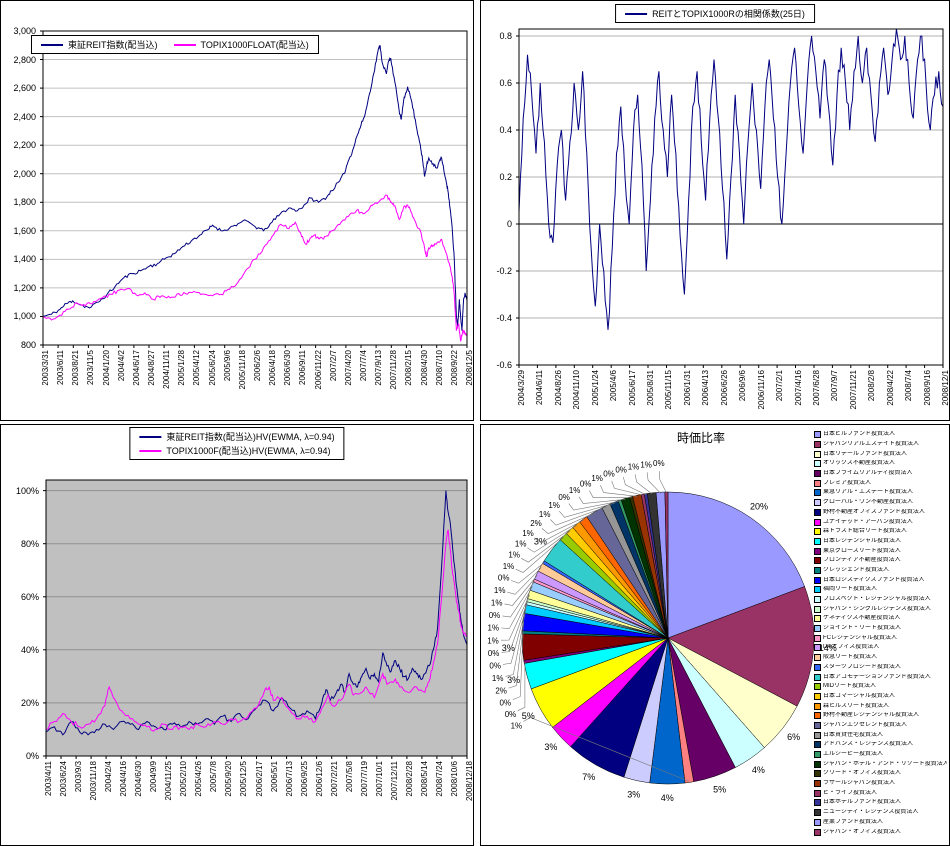 The height and width of the screenshot is (846, 950). I want to click on legend-entry-correlation: REITとTOPIX1000Rの相関係数(25日), so click(715, 13).